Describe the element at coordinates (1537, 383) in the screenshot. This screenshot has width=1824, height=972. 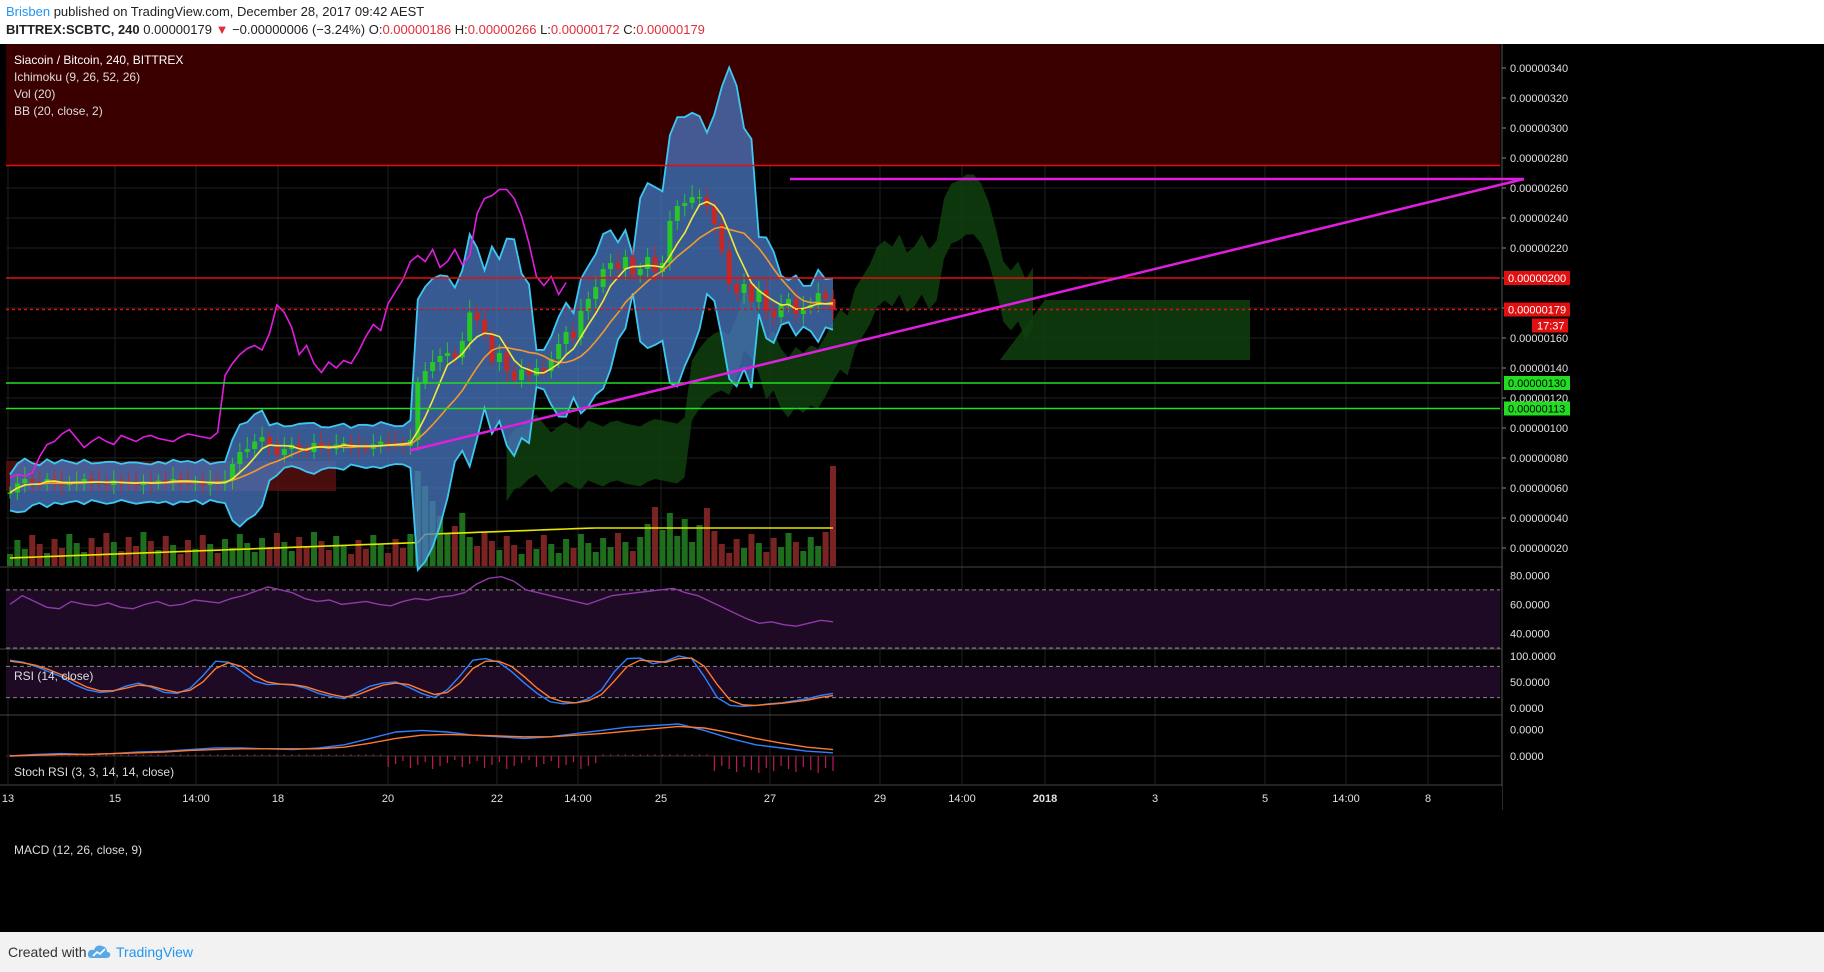
I see `price-tag-bg` at that location.